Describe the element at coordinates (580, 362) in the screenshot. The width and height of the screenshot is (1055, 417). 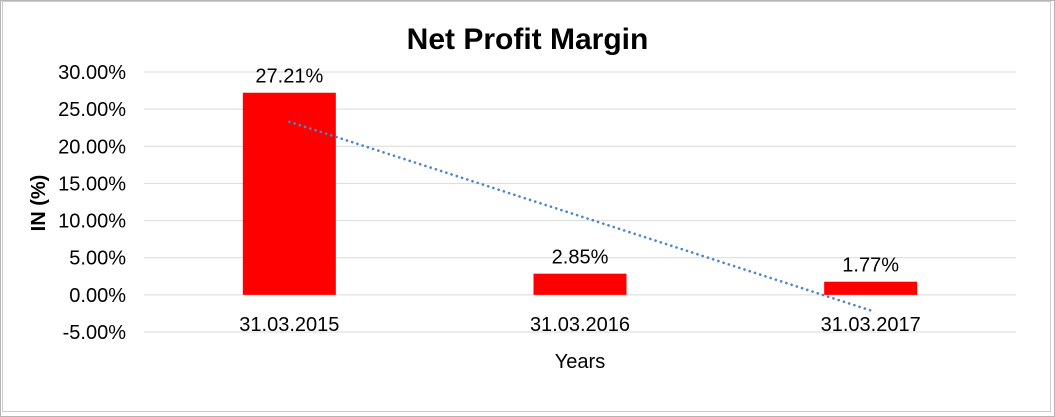
I see `x-axis-title: Years` at that location.